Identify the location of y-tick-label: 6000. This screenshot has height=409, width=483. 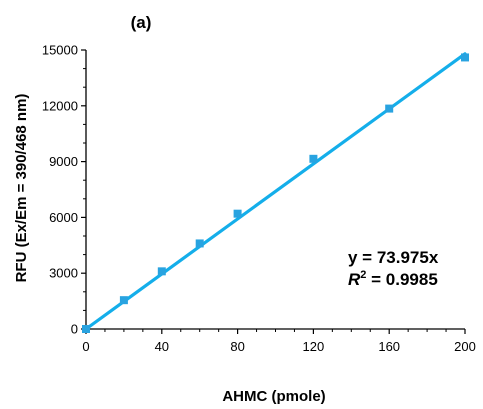
(63, 217).